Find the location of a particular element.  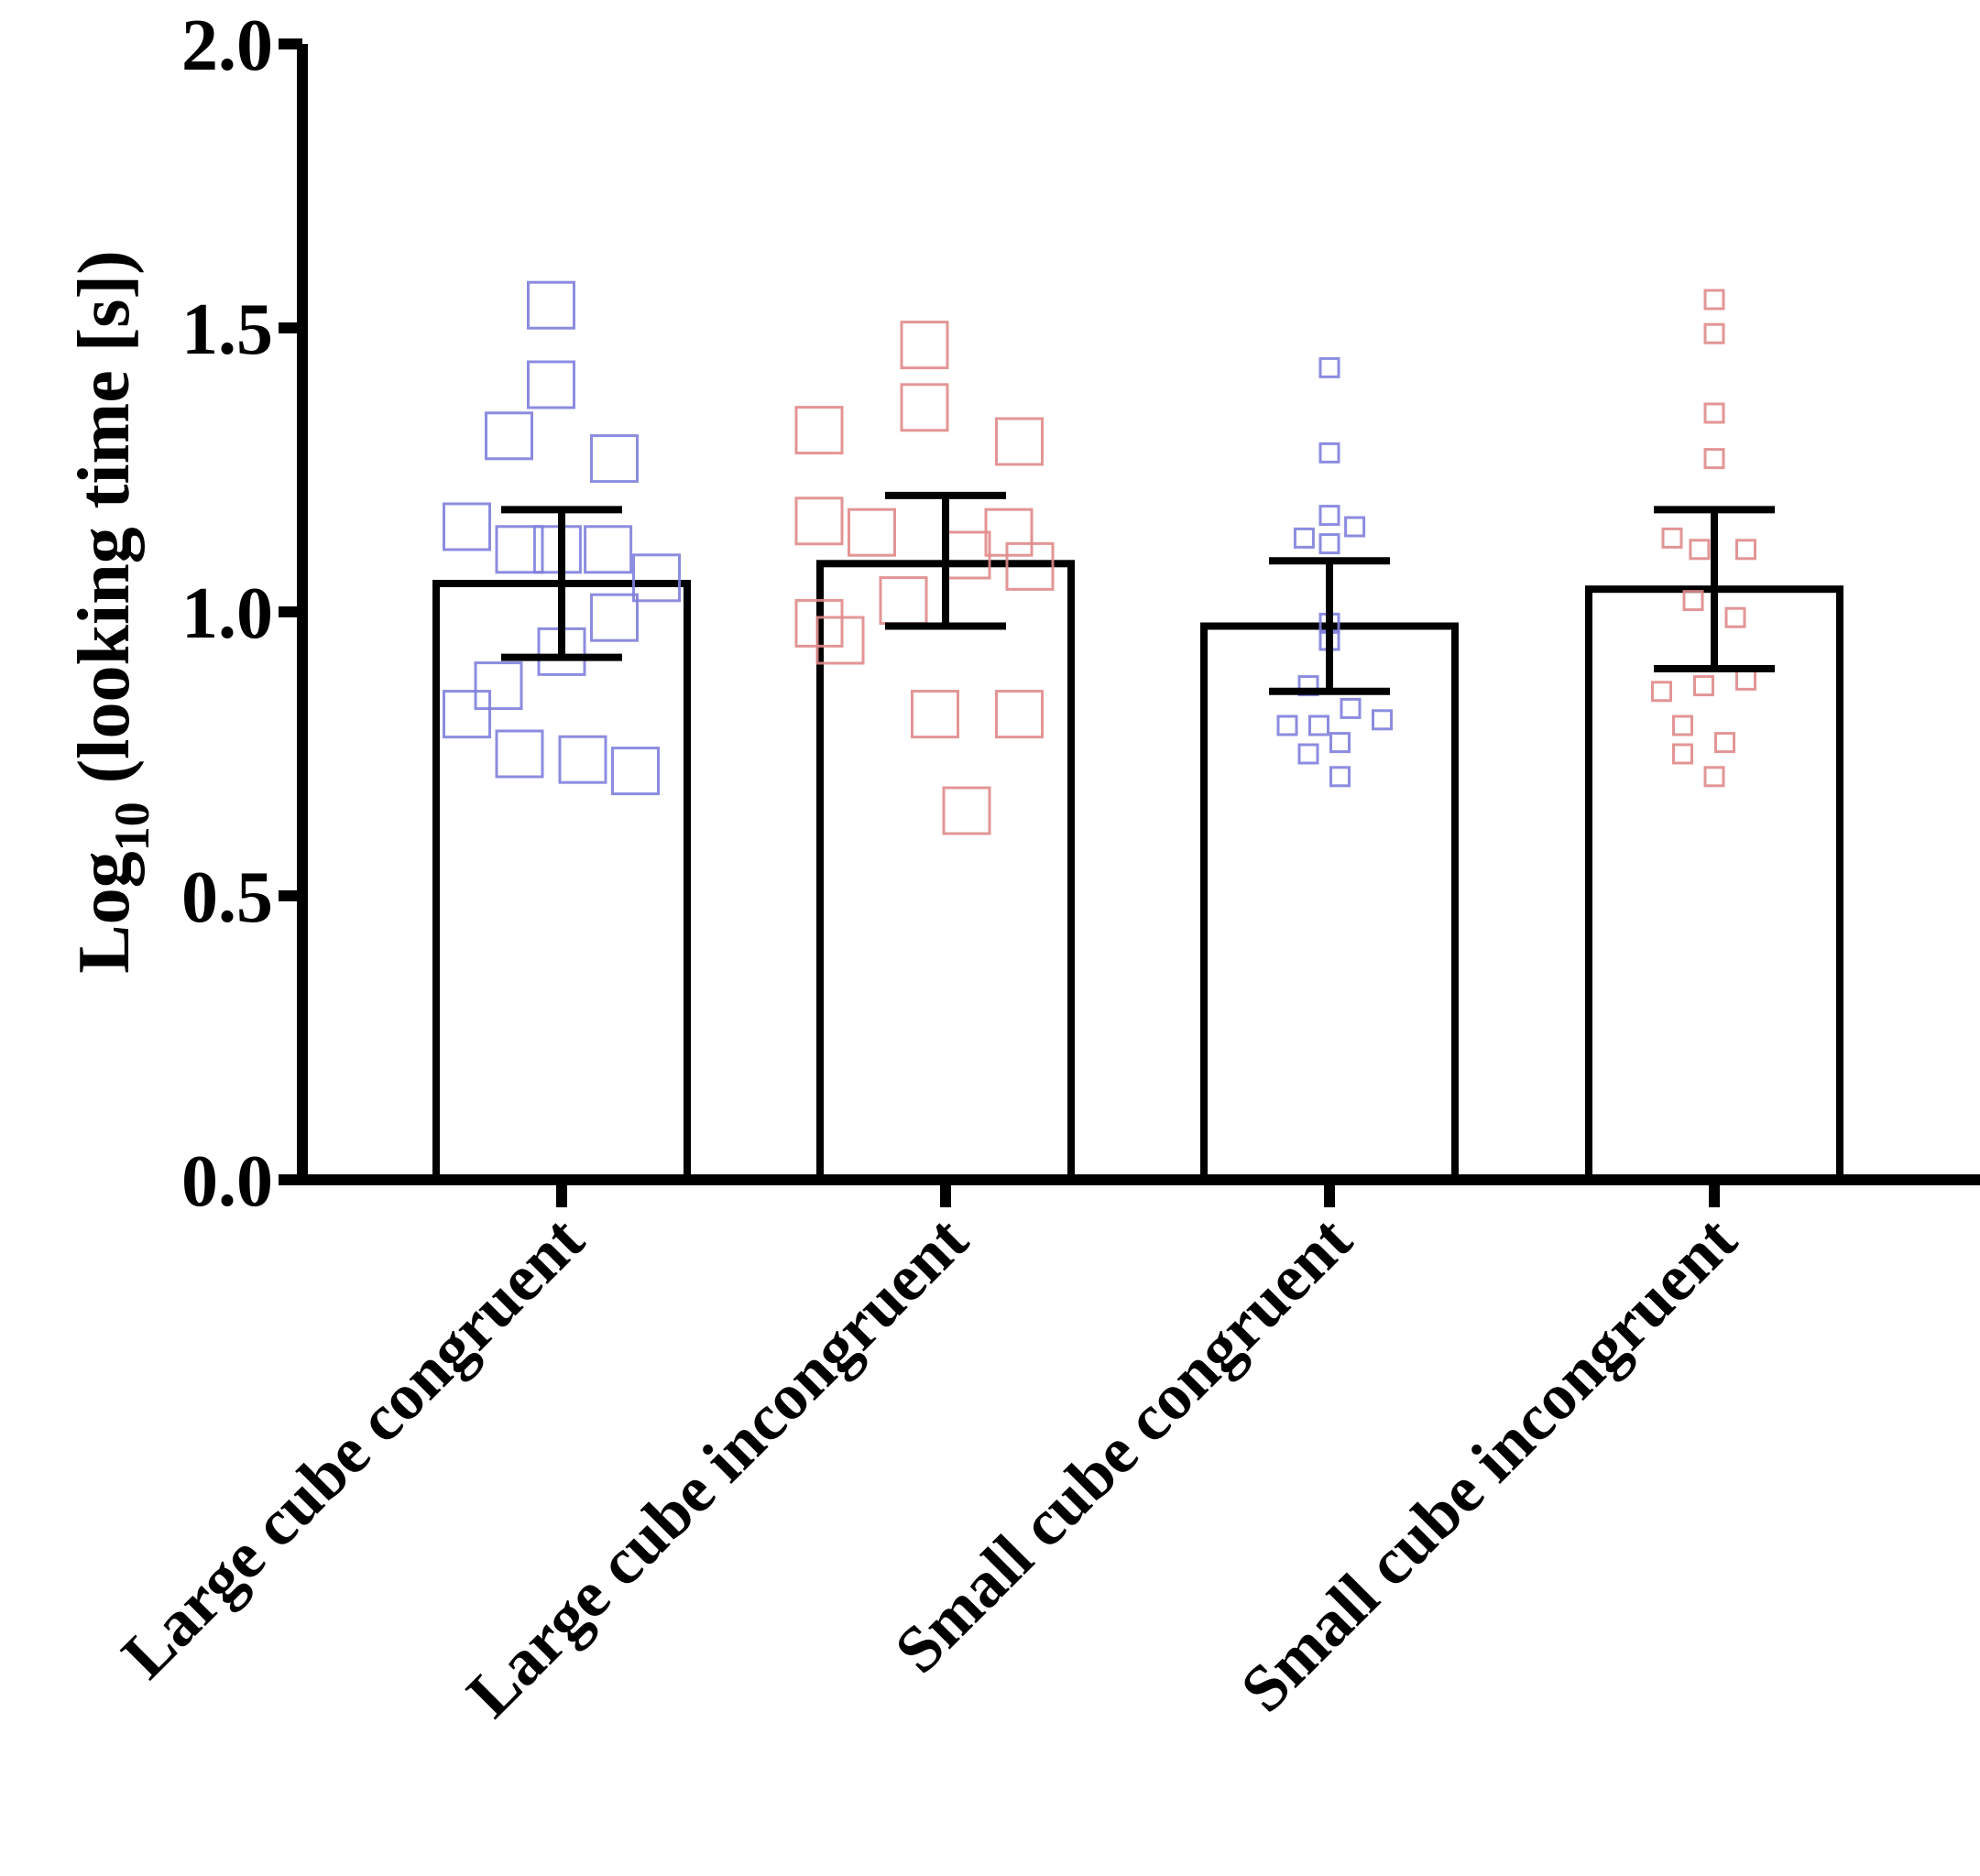

y-tick-label: 1.5 is located at coordinates (227, 329).